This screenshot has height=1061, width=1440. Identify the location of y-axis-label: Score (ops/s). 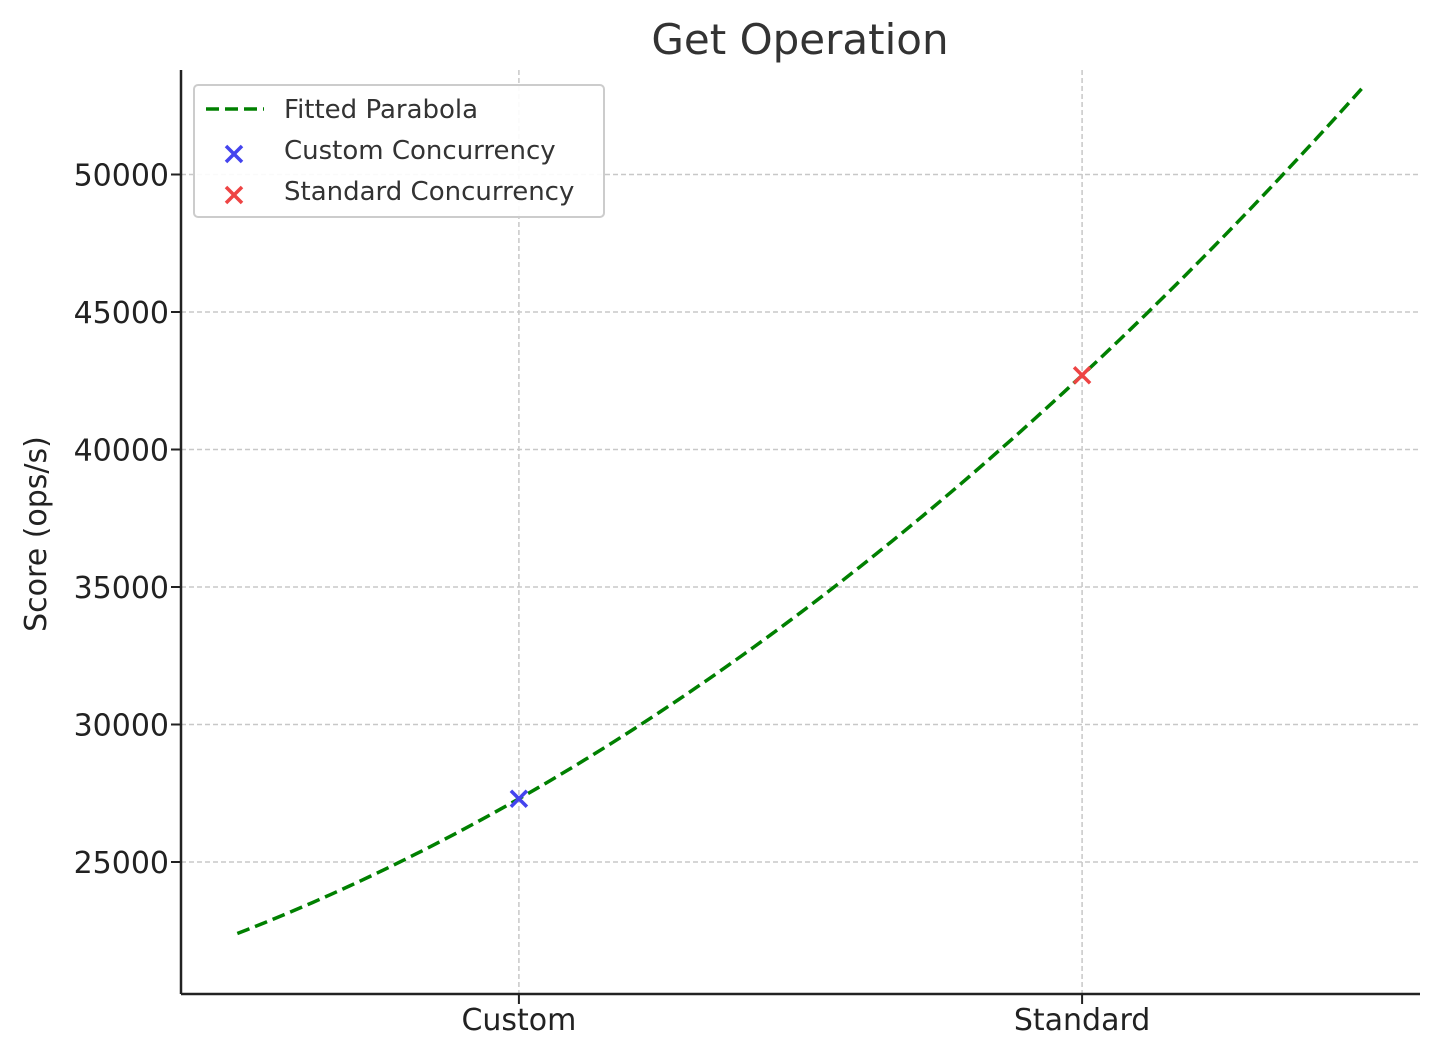
(36, 534).